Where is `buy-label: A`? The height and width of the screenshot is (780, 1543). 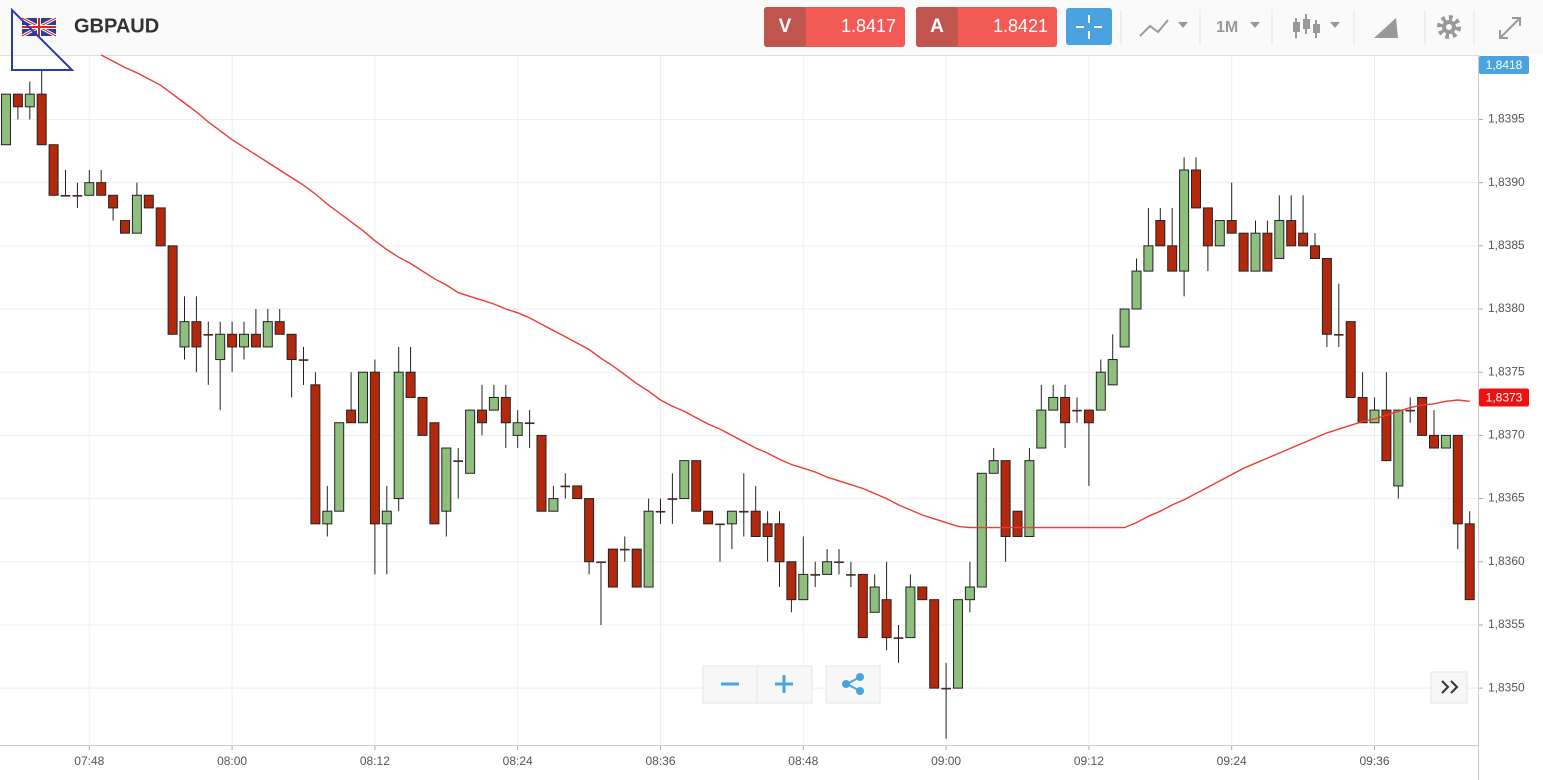
buy-label: A is located at coordinates (937, 26).